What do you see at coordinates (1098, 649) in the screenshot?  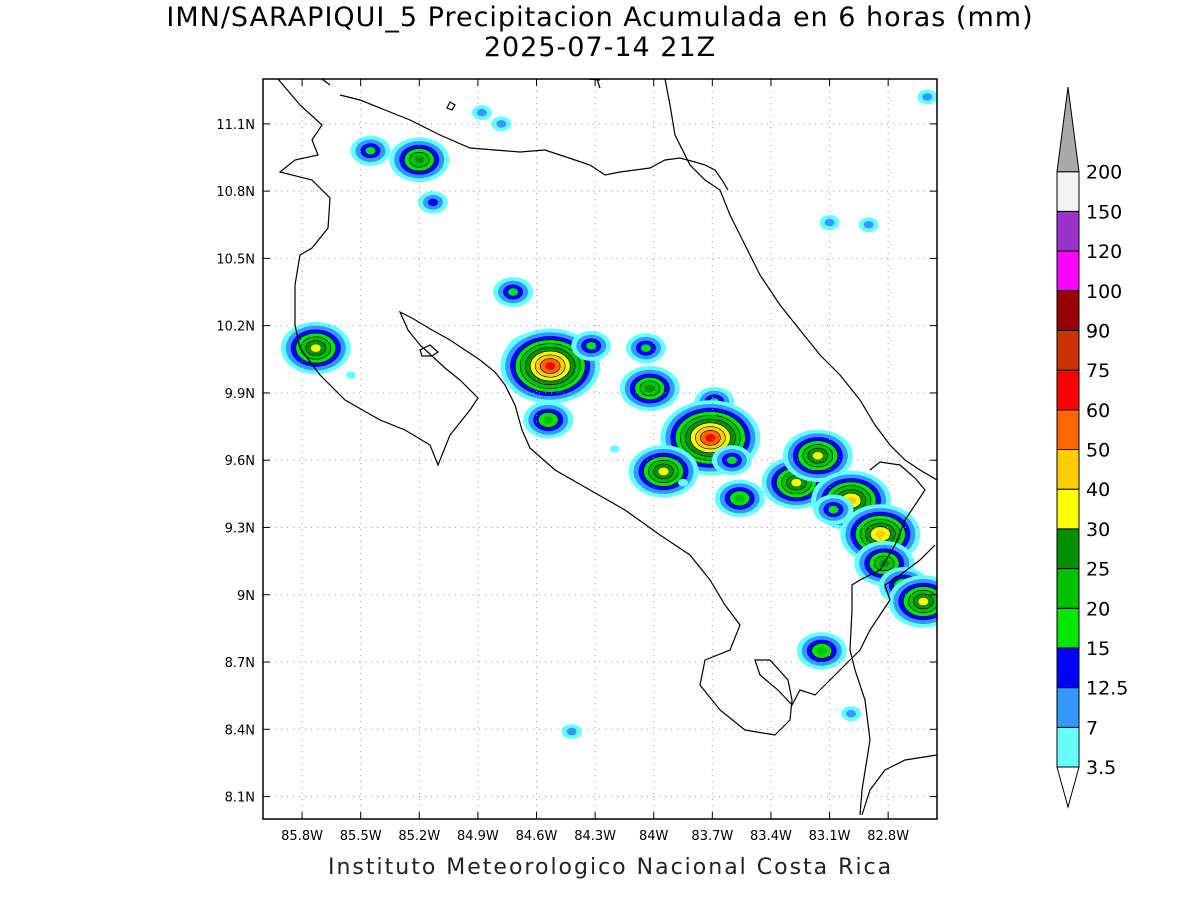 I see `colorbar-label: 15` at bounding box center [1098, 649].